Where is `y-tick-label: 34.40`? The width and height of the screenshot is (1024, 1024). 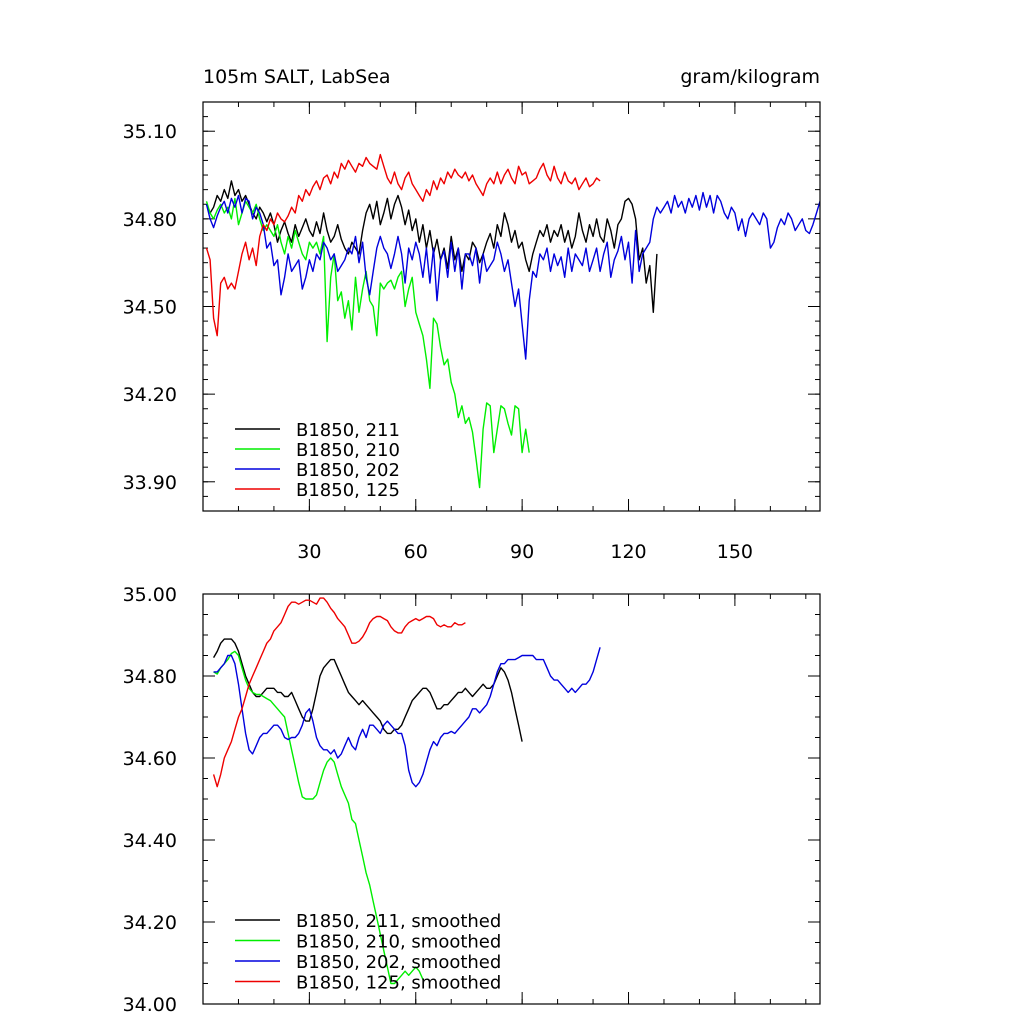 y-tick-label: 34.40 is located at coordinates (150, 841).